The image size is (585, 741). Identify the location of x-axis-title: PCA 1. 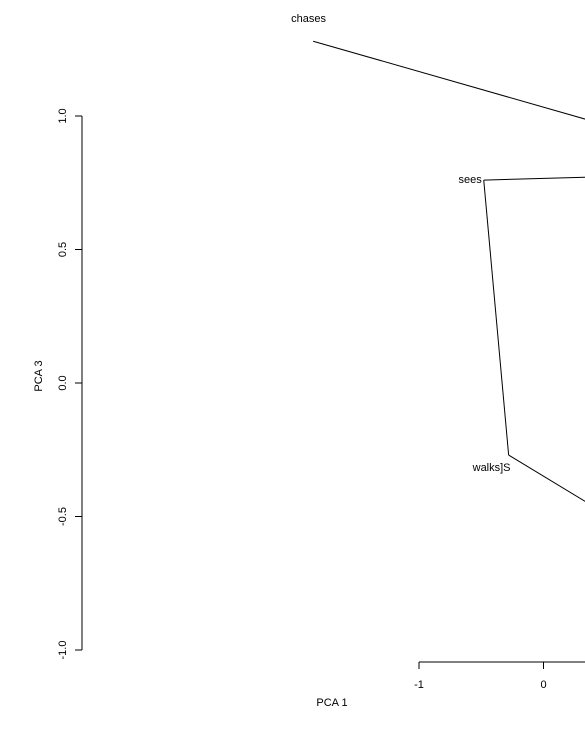
(331, 703).